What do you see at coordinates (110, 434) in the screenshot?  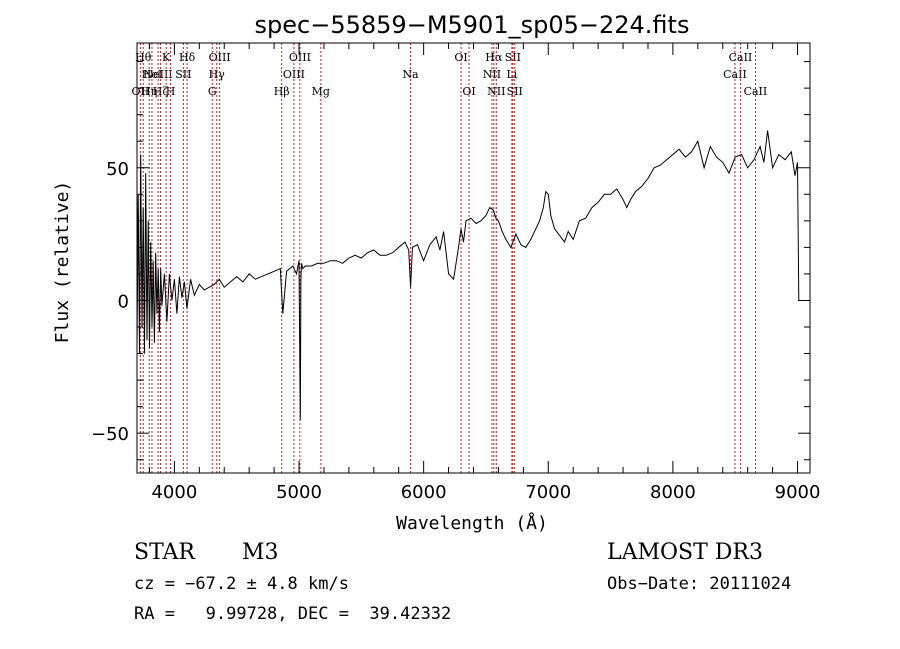 I see `y-tick-label: −50` at bounding box center [110, 434].